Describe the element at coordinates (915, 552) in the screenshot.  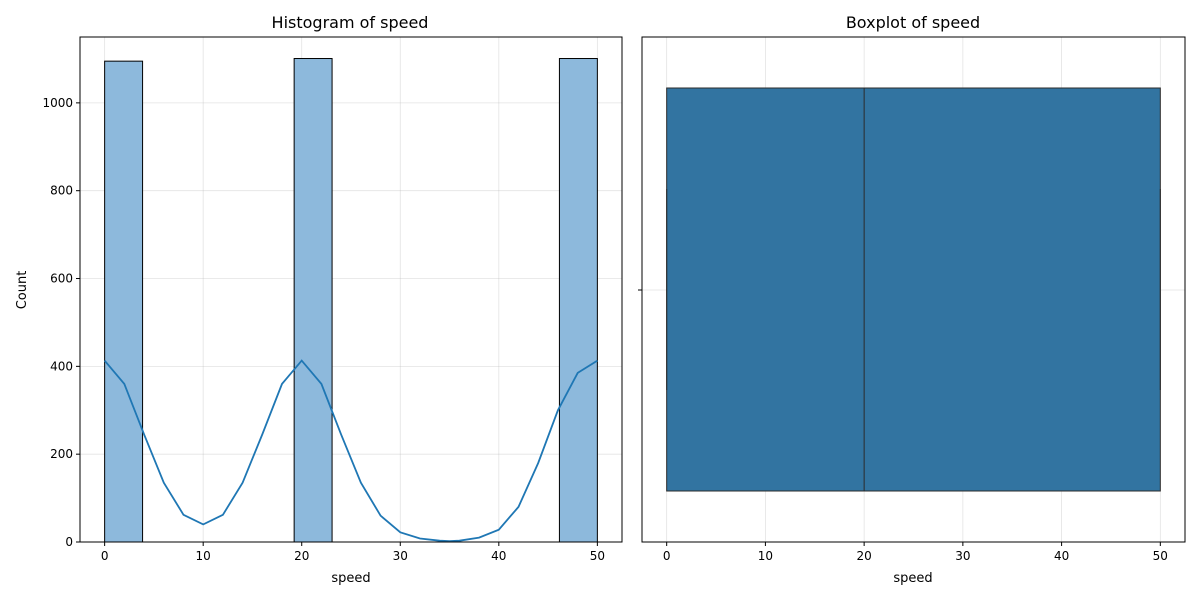
I see `boxplot-x-ticks: 0 10 20 30 40 50` at that location.